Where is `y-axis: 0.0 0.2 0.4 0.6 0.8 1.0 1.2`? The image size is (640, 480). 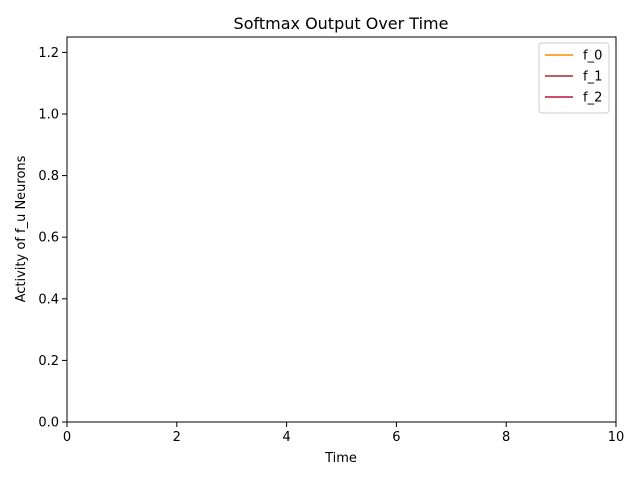
y-axis: 0.0 0.2 0.4 0.6 0.8 1.0 1.2 is located at coordinates (52, 238).